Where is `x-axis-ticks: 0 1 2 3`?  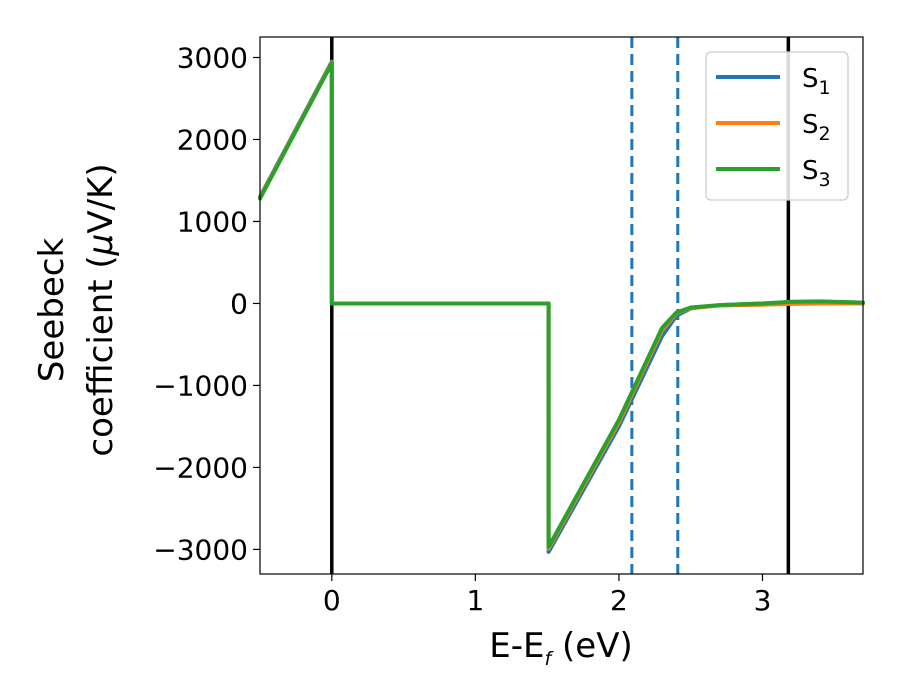 x-axis-ticks: 0 1 2 3 is located at coordinates (547, 595).